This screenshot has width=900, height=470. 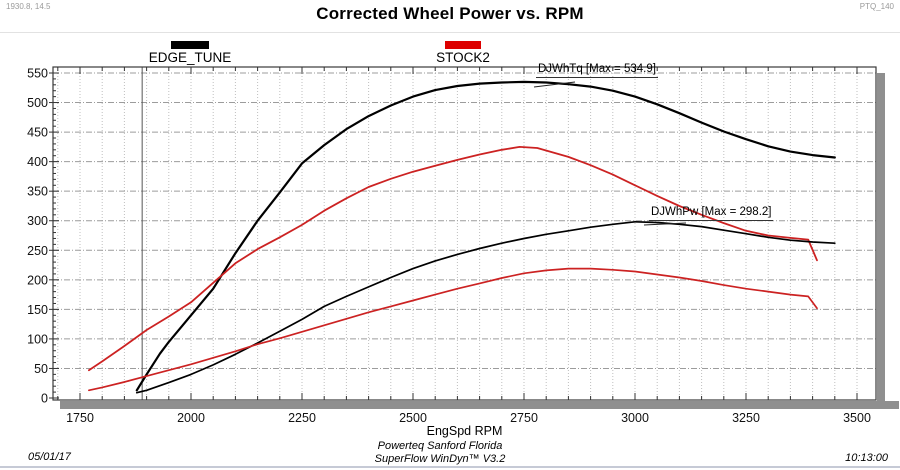 I want to click on y-tick-label: 50, so click(x=41, y=369).